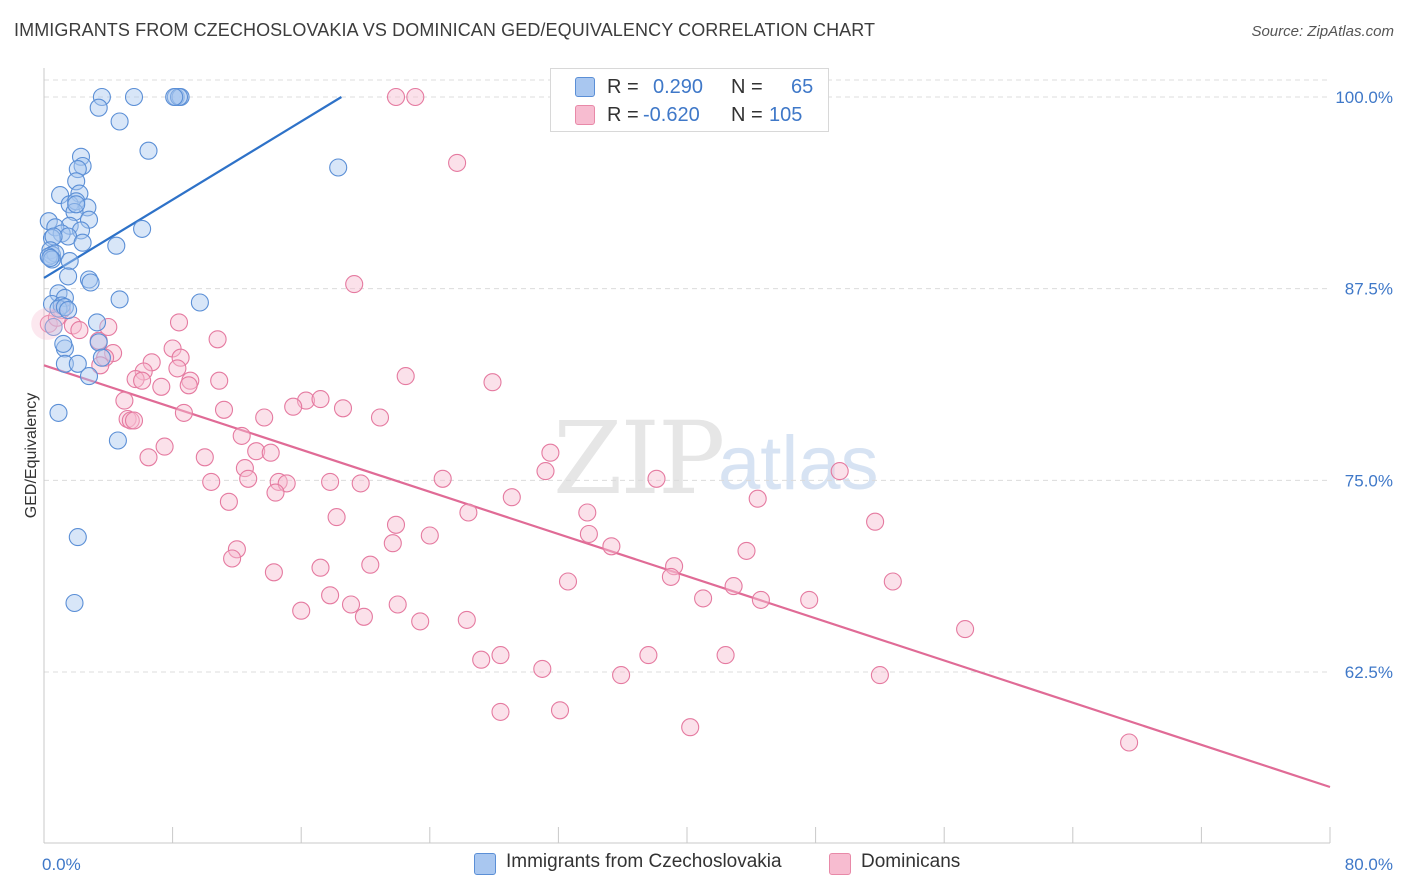 The height and width of the screenshot is (892, 1406). I want to click on legend-row-czechoslovakia: R = 0.290 N = 65, so click(689, 87).